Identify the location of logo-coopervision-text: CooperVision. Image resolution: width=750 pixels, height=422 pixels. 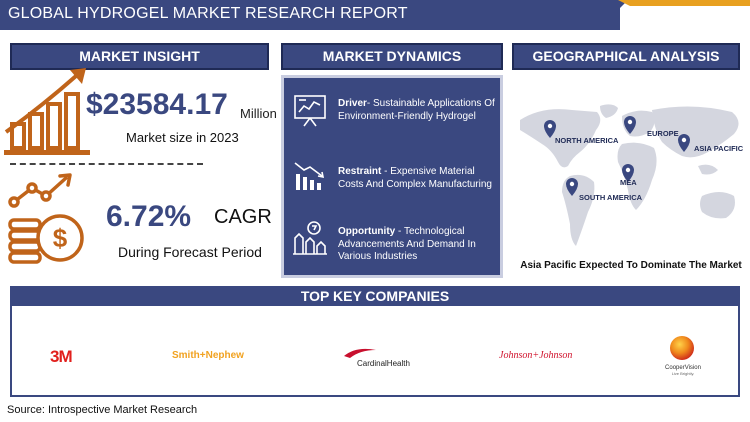
(683, 368).